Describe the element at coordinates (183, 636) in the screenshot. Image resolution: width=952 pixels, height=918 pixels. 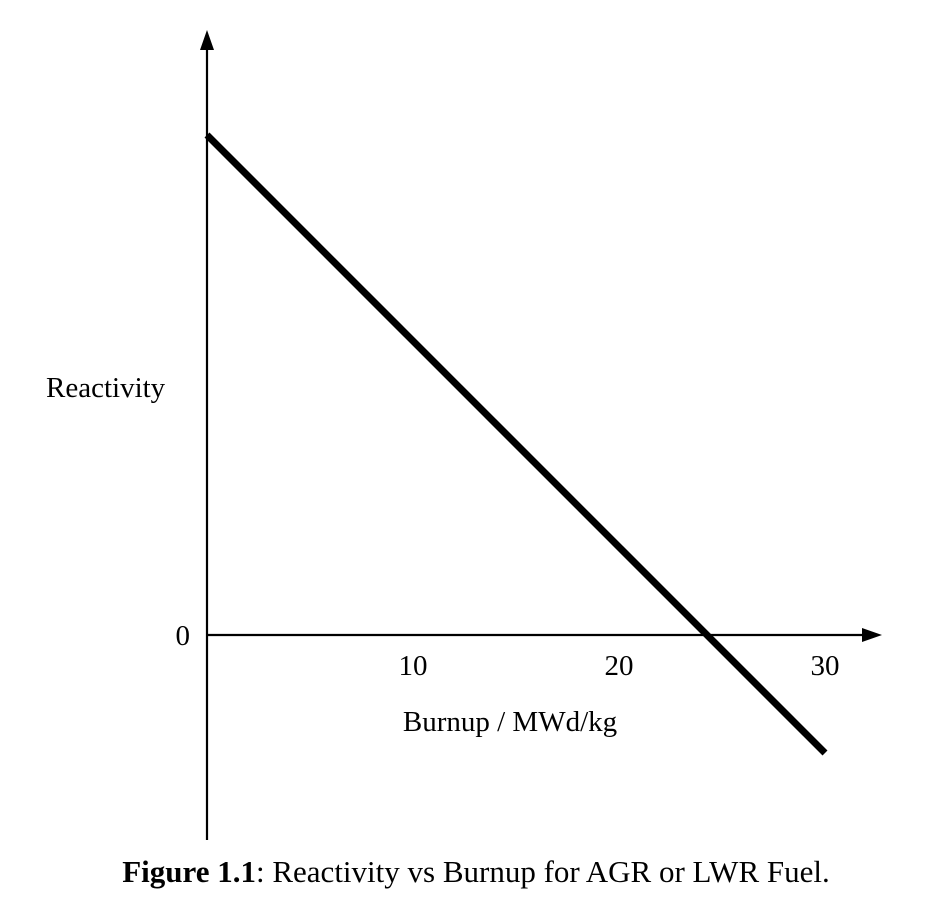
I see `y-tick-label: 0` at that location.